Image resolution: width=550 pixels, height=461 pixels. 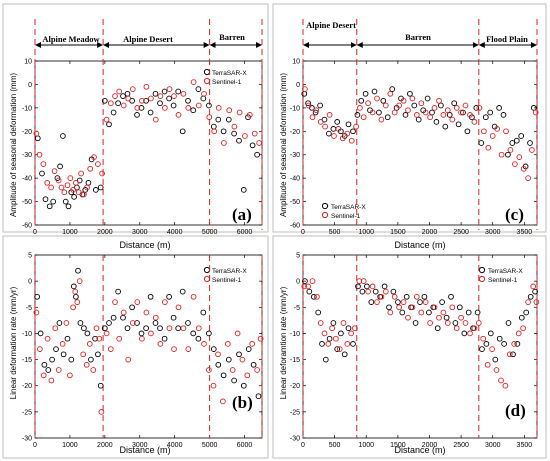 I want to click on x-tick-label: 5000, so click(x=210, y=445).